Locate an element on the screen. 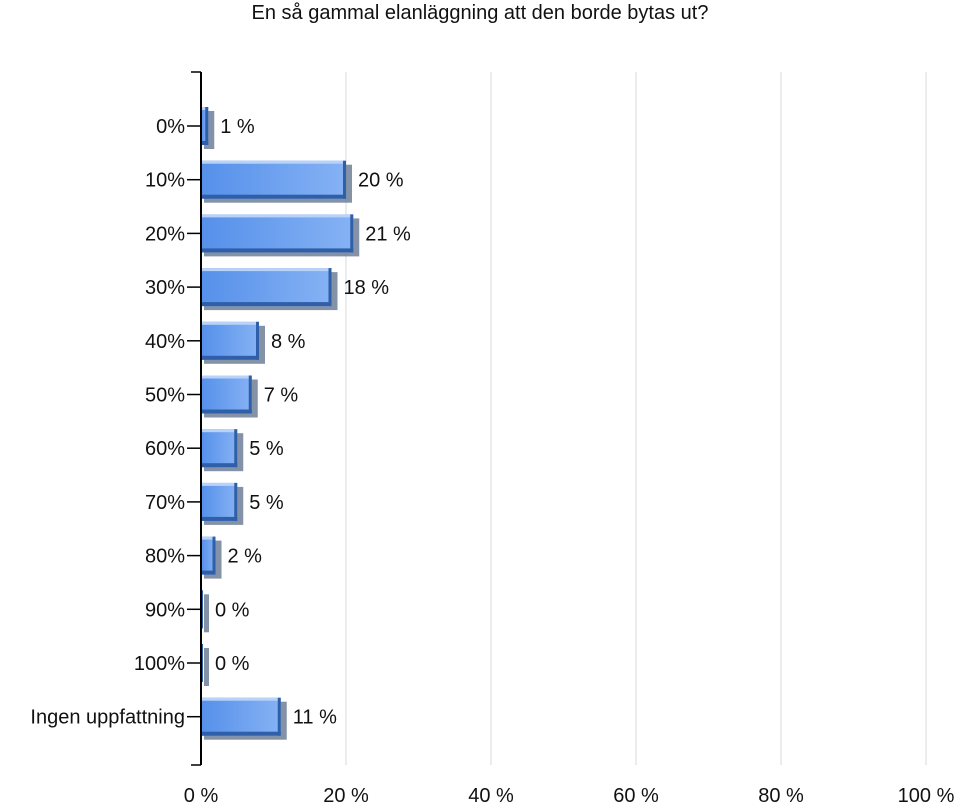 The width and height of the screenshot is (960, 812). x-tick-label: 0 % is located at coordinates (201, 796).